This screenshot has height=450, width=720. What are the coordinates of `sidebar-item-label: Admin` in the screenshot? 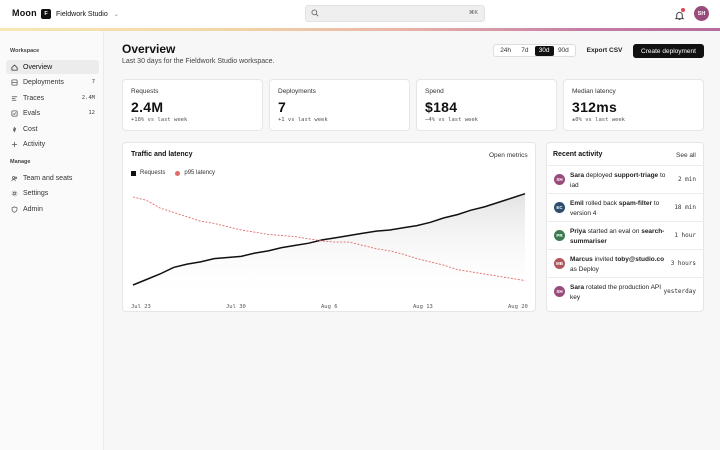 It's located at (33, 209).